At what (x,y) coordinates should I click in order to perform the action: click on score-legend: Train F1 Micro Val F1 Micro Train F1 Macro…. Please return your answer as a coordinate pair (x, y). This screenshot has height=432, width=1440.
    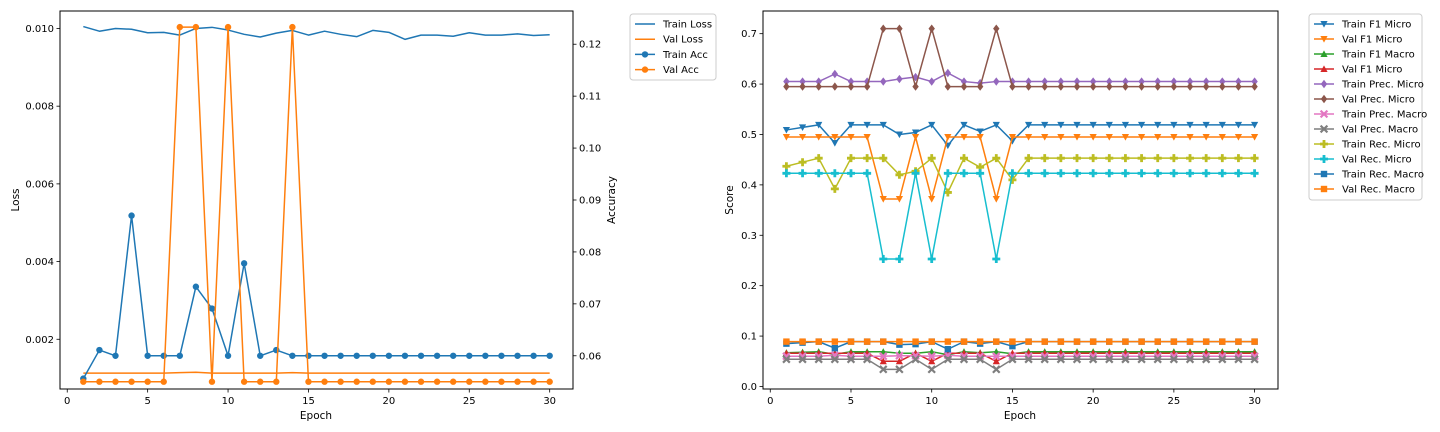
    Looking at the image, I should click on (1367, 107).